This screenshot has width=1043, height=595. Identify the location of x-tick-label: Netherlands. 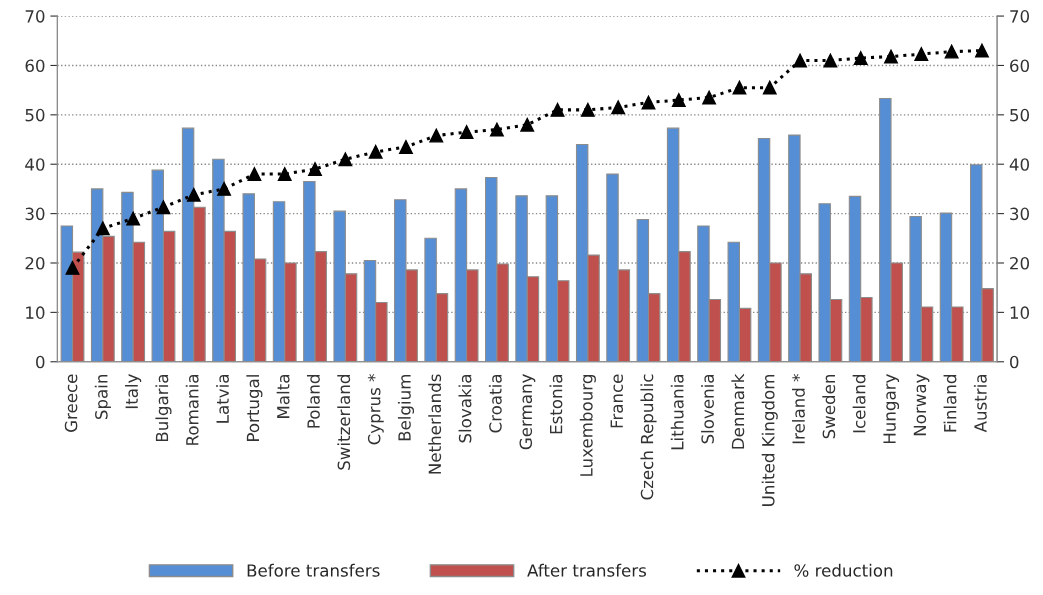
(435, 424).